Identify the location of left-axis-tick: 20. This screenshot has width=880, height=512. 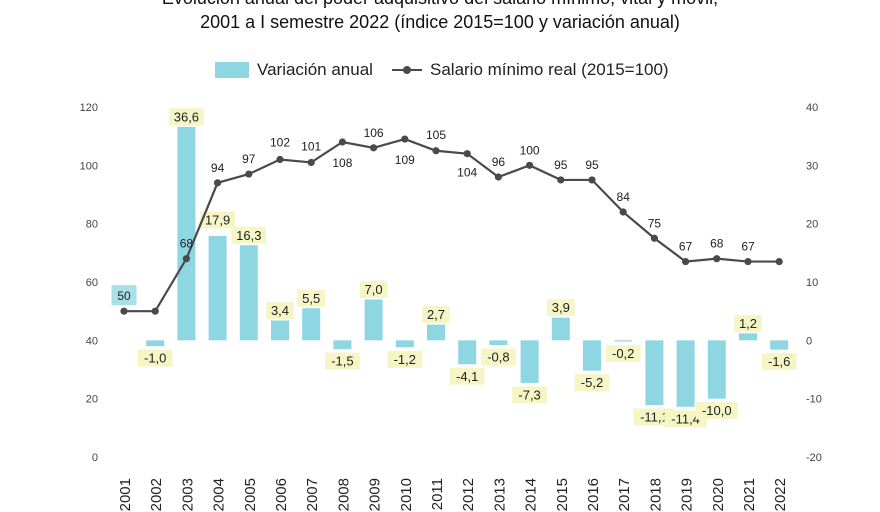
(92, 400).